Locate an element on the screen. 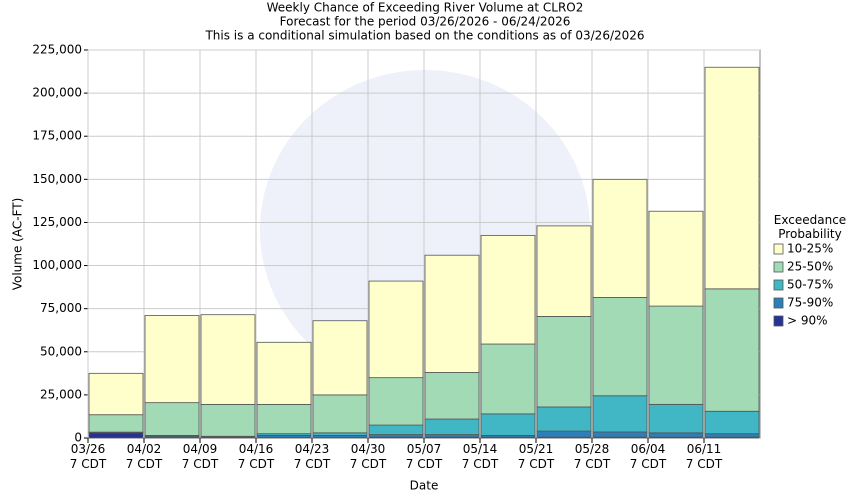 This screenshot has width=850, height=500. legend-label: 50-75% is located at coordinates (810, 285).